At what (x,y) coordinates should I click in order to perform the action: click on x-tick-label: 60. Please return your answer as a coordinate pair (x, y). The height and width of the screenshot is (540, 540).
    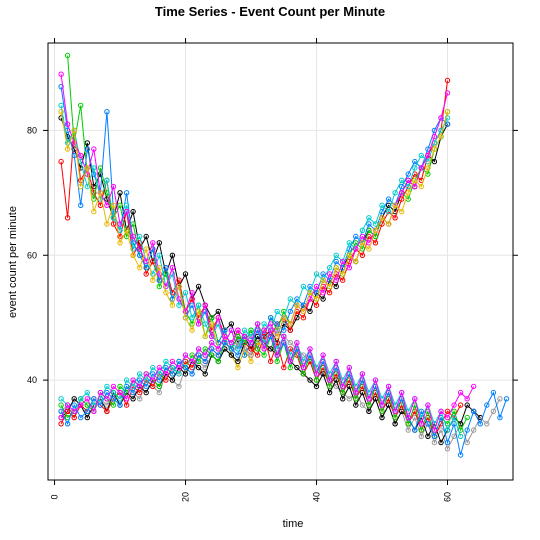
    Looking at the image, I should click on (448, 497).